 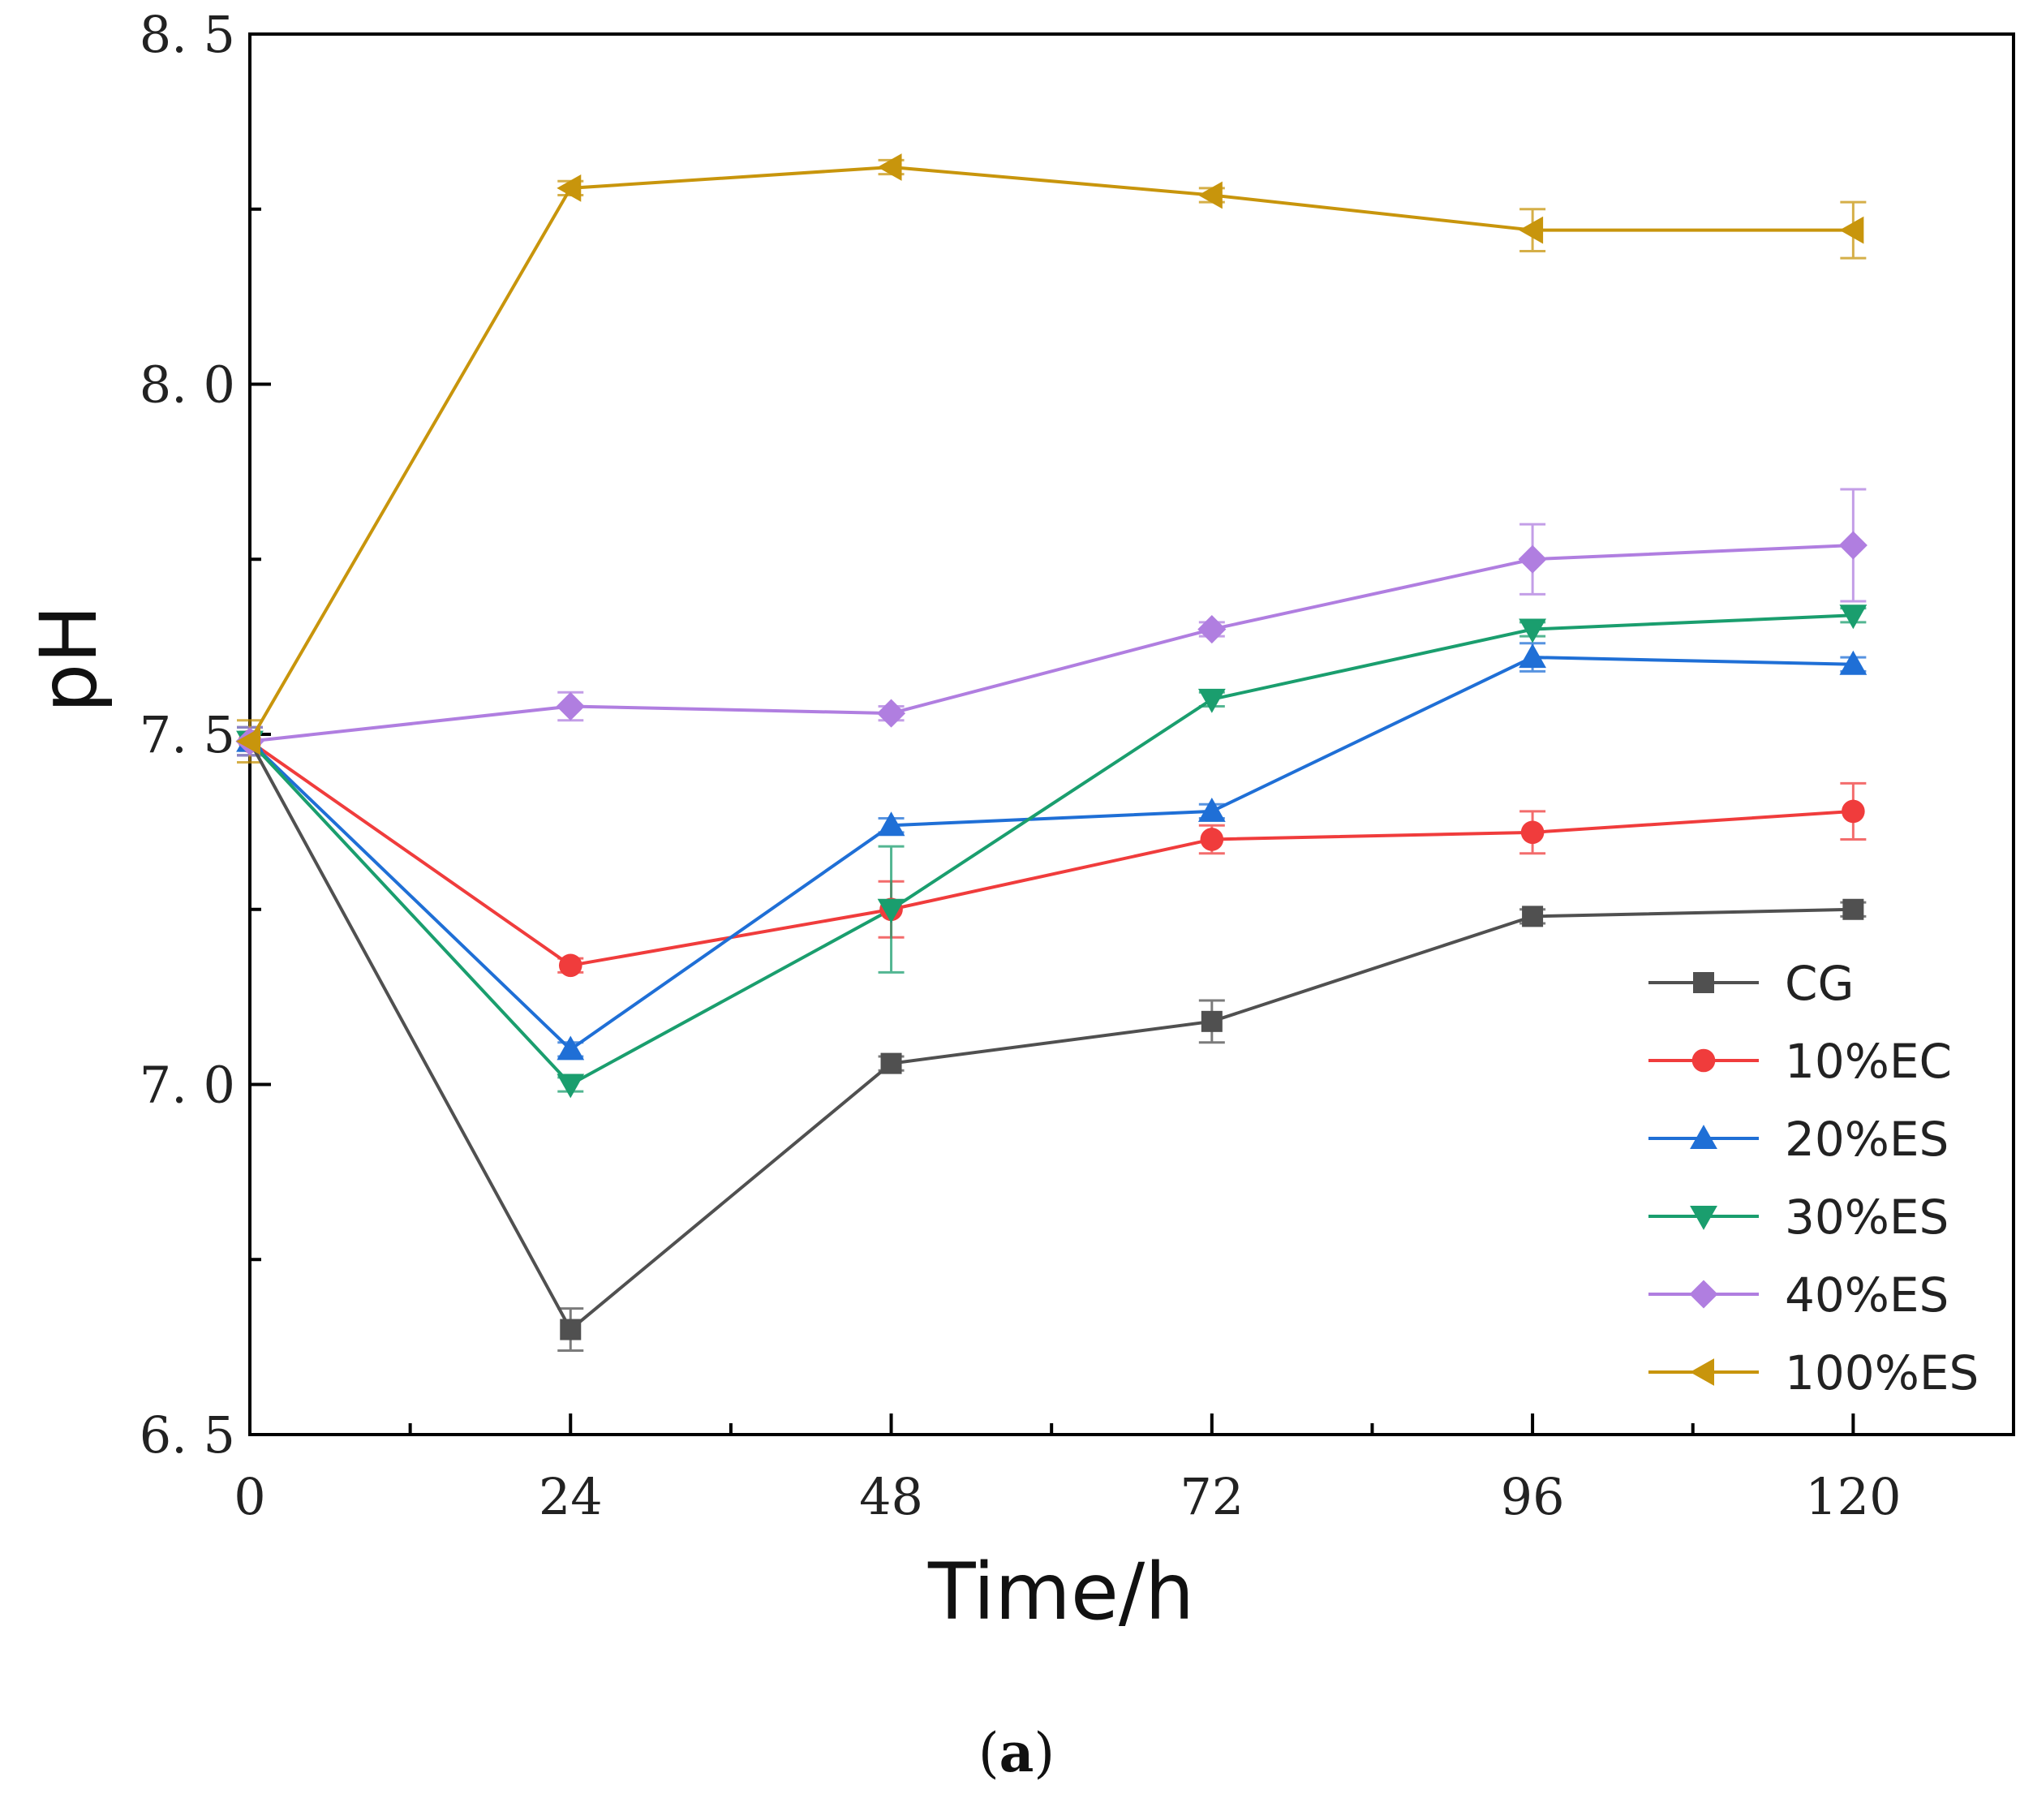 I want to click on x-tick-label: 96, so click(x=1533, y=1496).